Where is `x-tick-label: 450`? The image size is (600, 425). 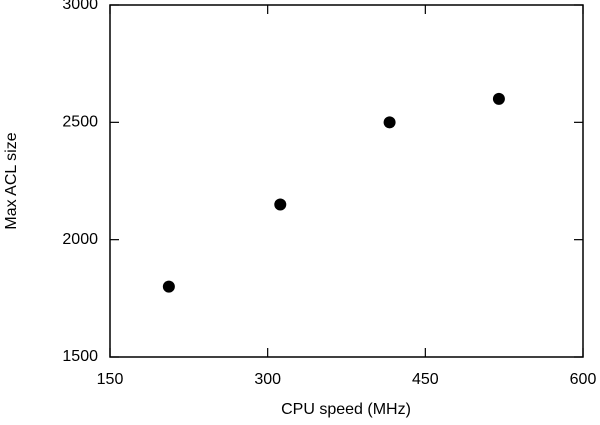
x-tick-label: 450 is located at coordinates (425, 379).